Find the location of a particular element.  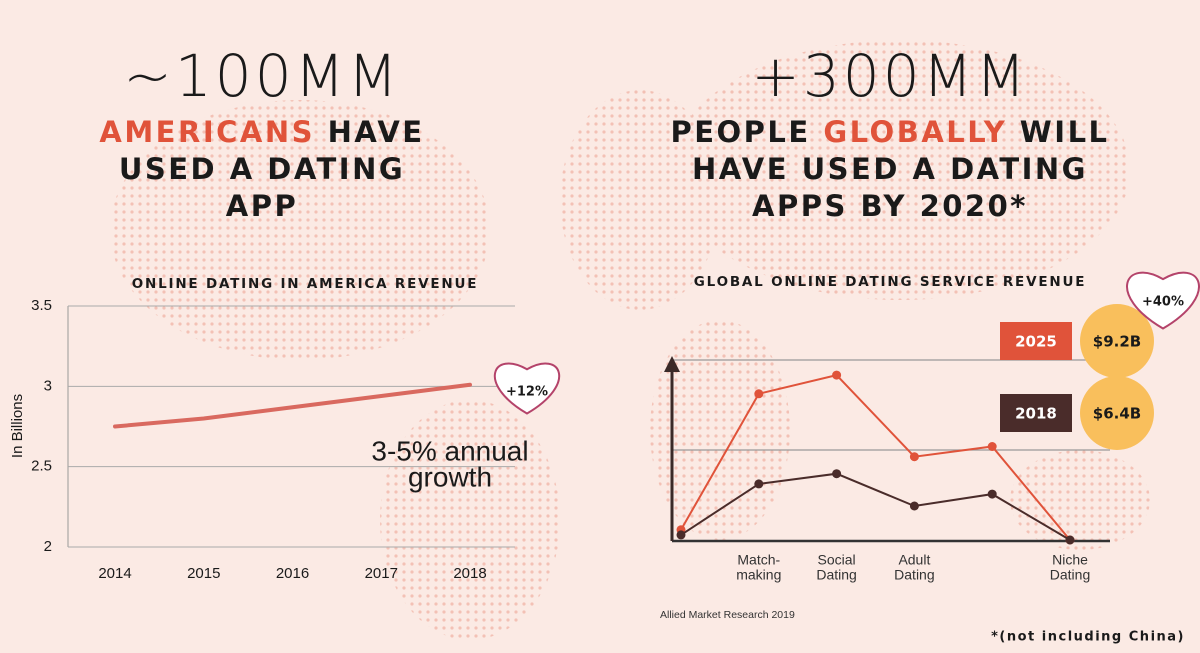

headline-text: HAVE is located at coordinates (370, 132).